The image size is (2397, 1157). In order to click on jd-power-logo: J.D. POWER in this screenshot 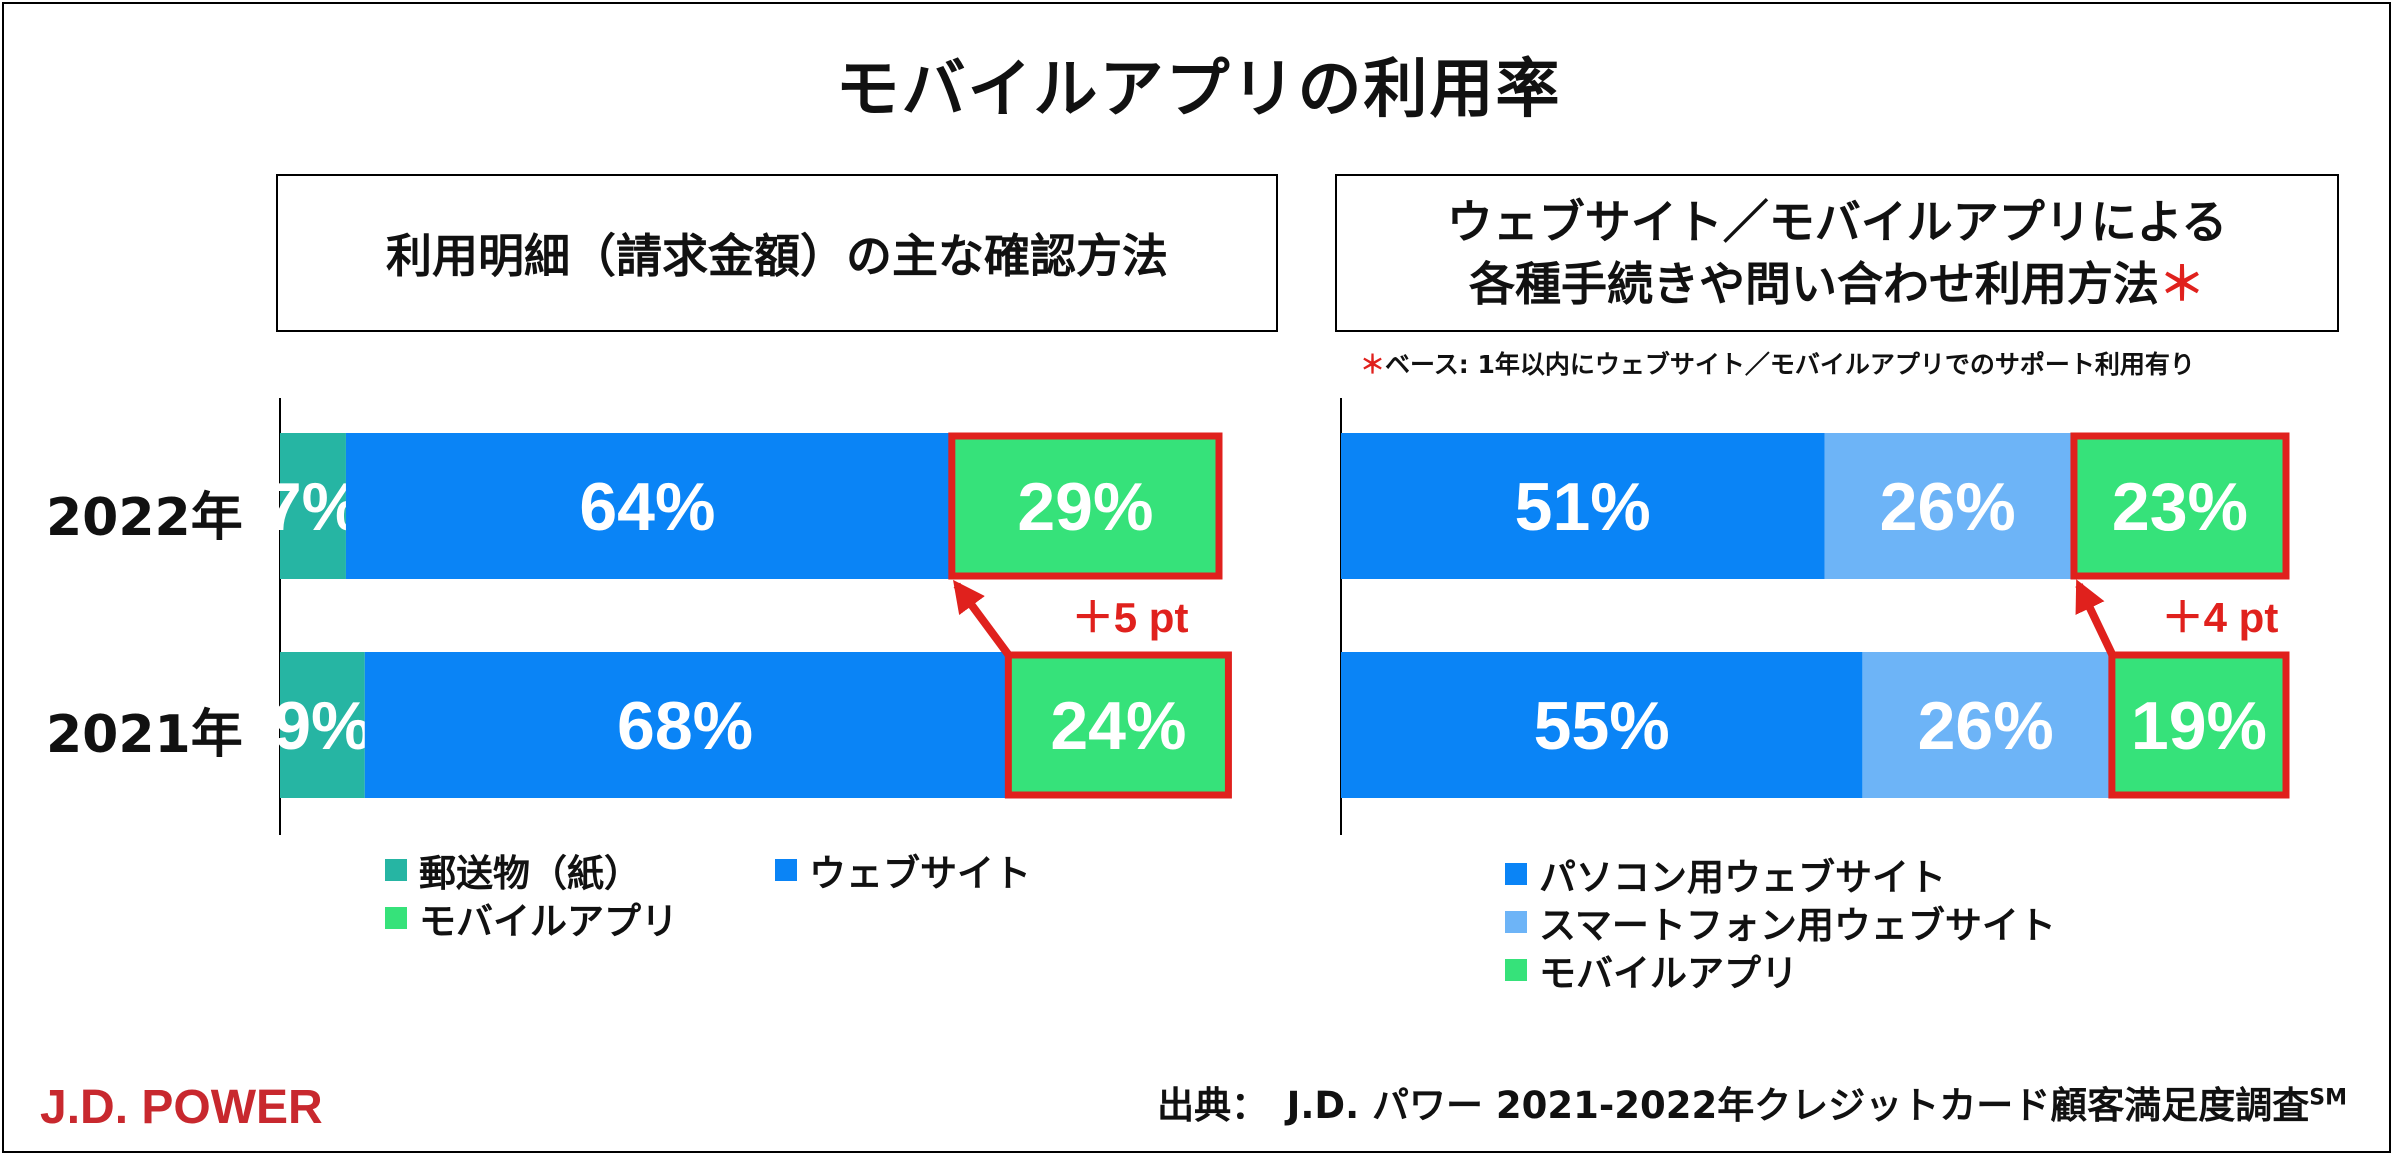, I will do `click(181, 1107)`.